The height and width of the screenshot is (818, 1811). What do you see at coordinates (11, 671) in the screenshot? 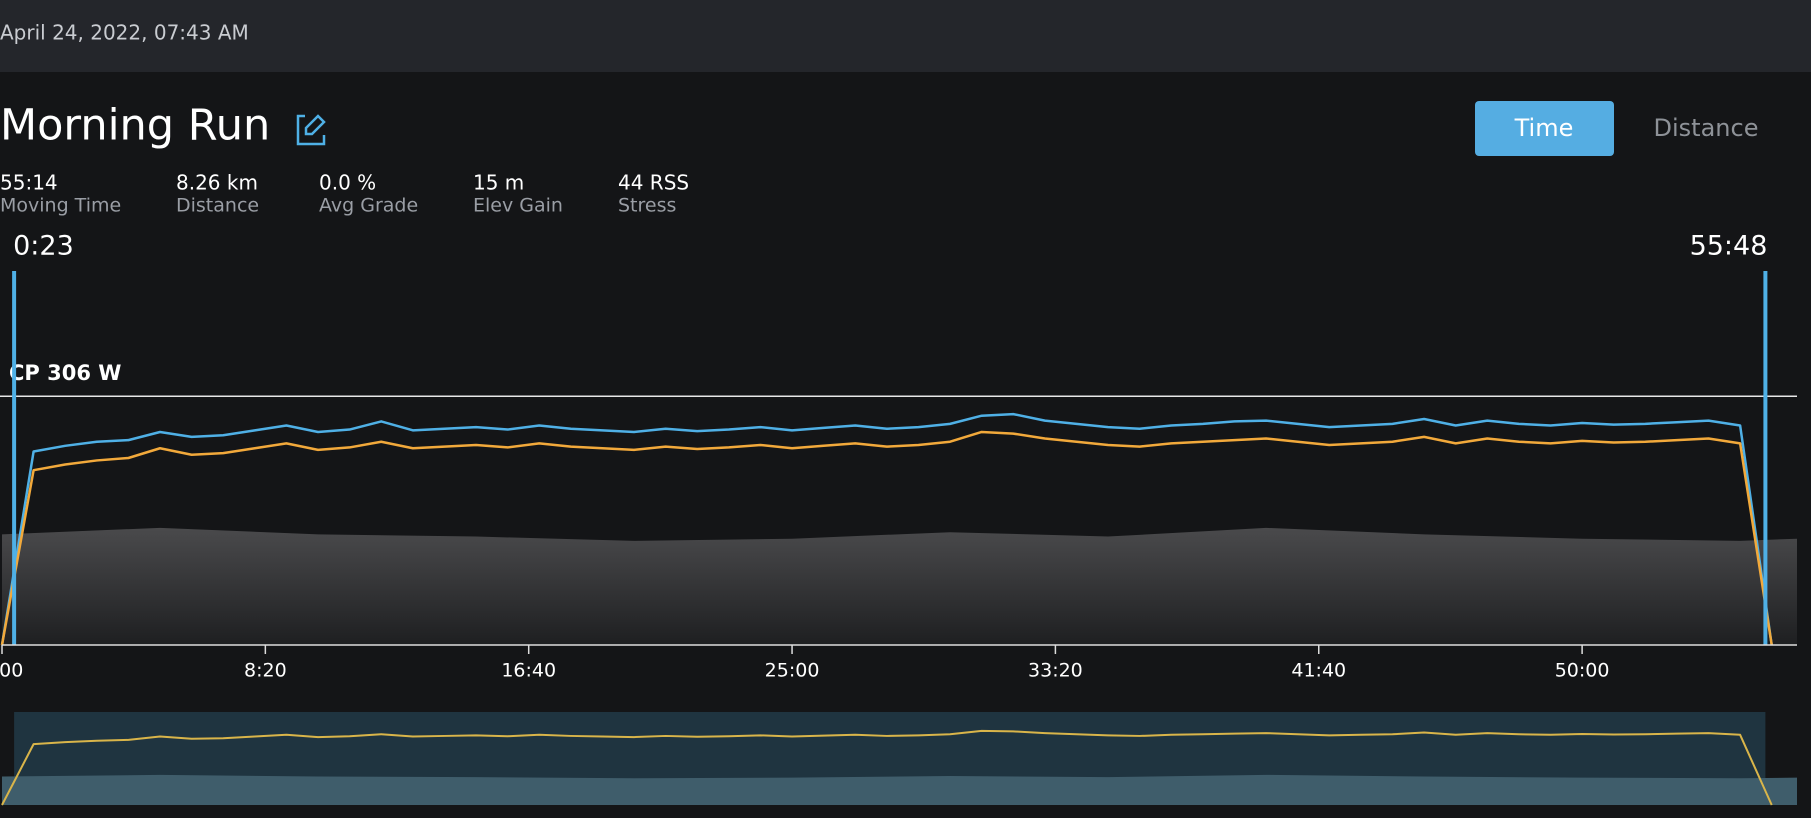
I see `x-tick-label: 0:00` at bounding box center [11, 671].